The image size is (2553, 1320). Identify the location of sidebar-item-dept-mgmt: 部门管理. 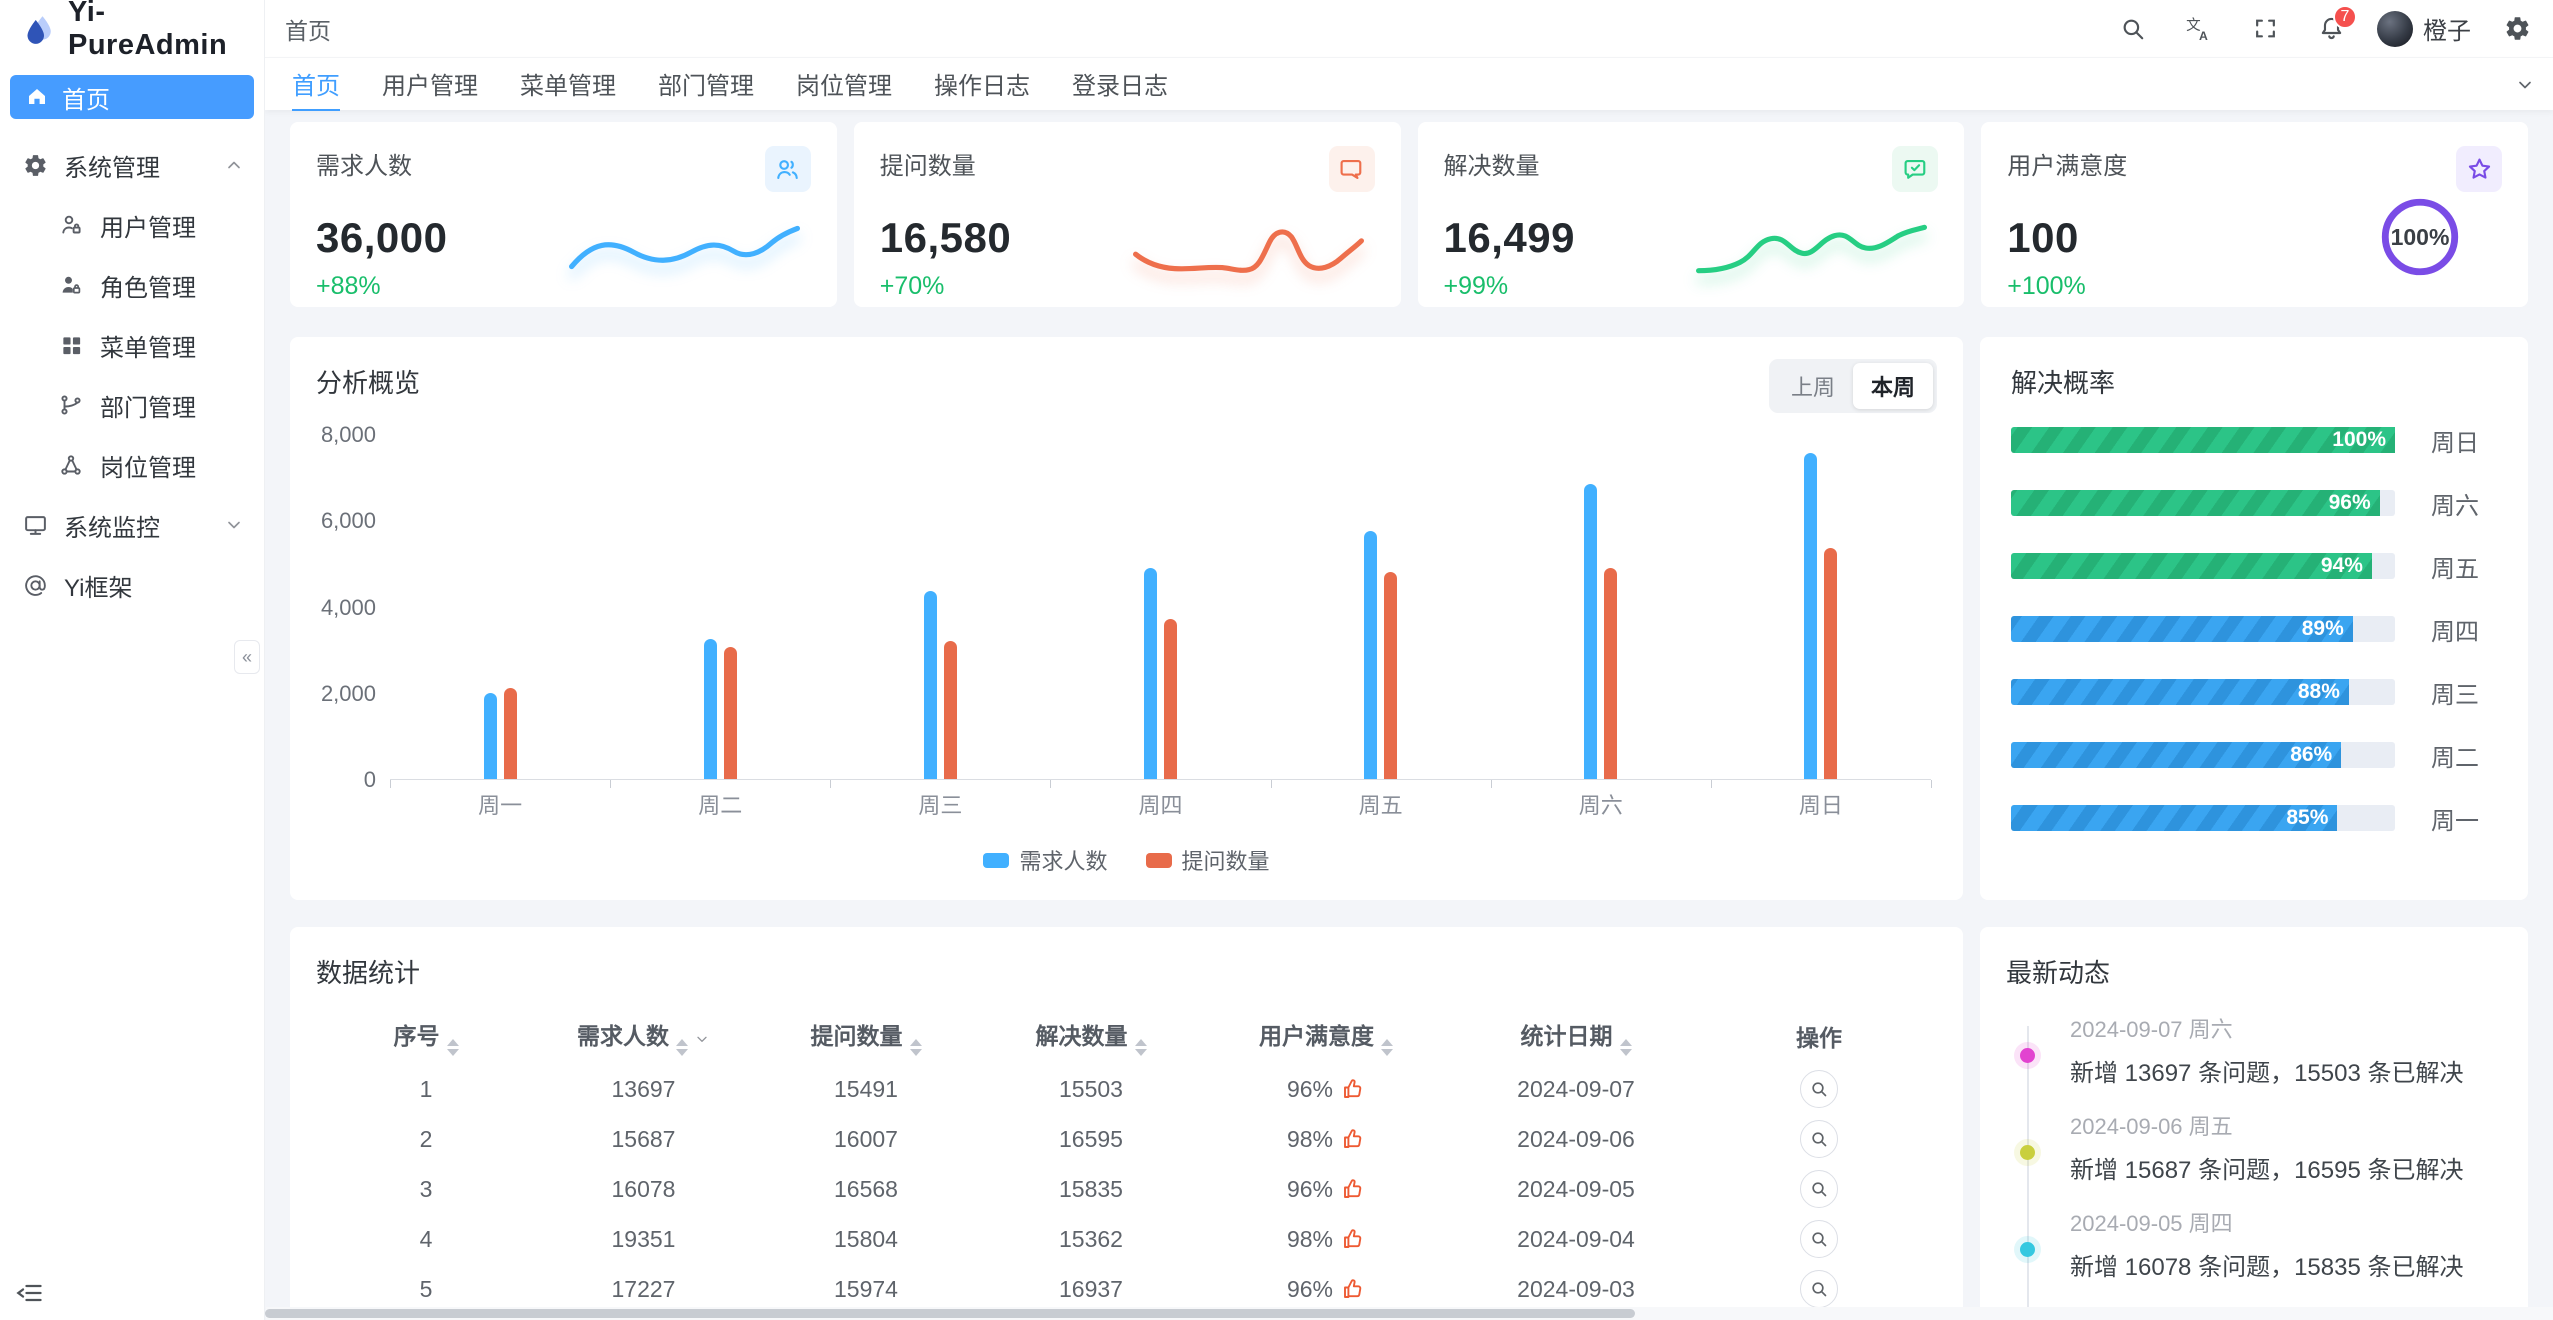
(132, 405).